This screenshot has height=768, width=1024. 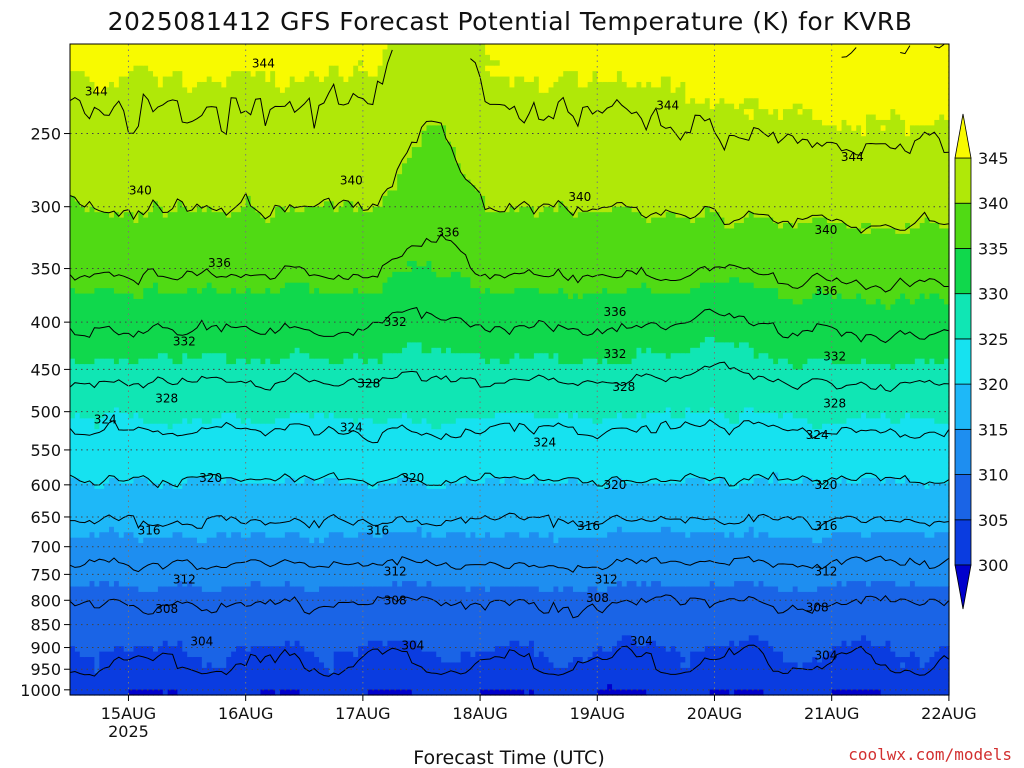 I want to click on contour-label: 344, so click(x=263, y=64).